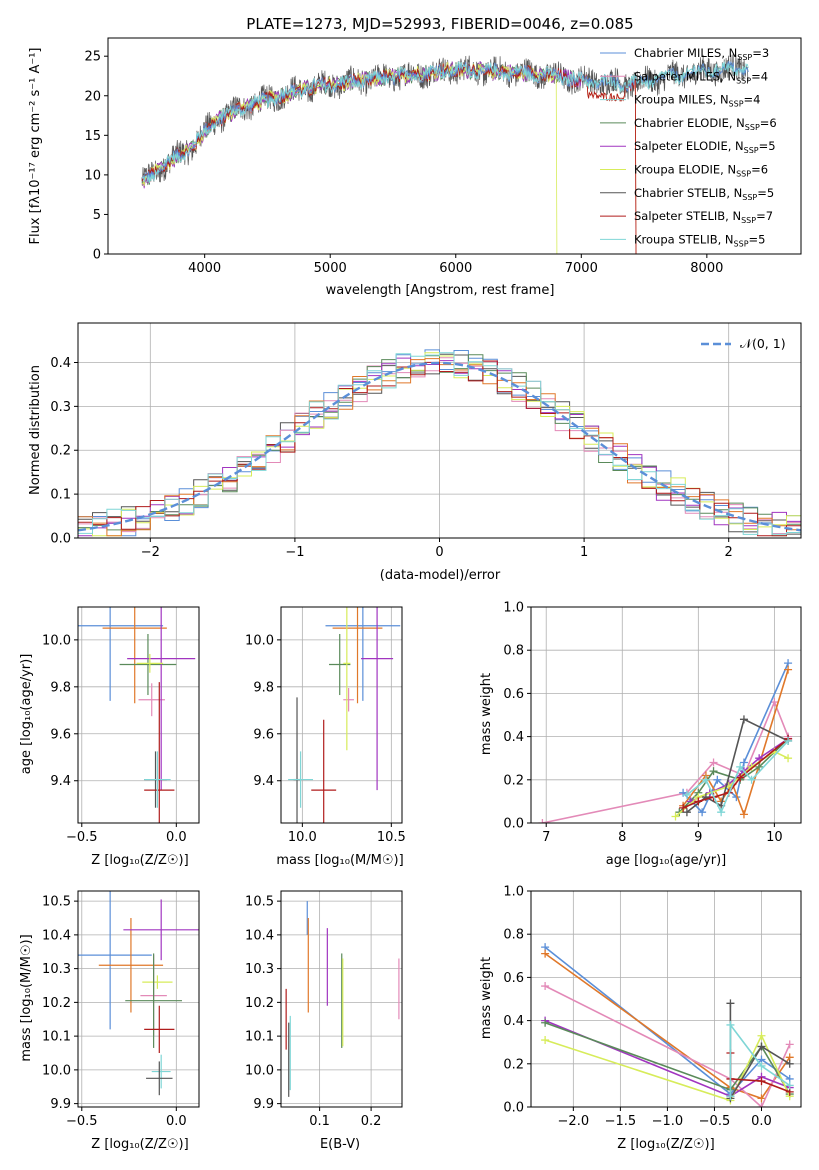 This screenshot has height=1170, width=819. Describe the element at coordinates (667, 1025) in the screenshot. I see `mw-vs-Z-marks` at that location.